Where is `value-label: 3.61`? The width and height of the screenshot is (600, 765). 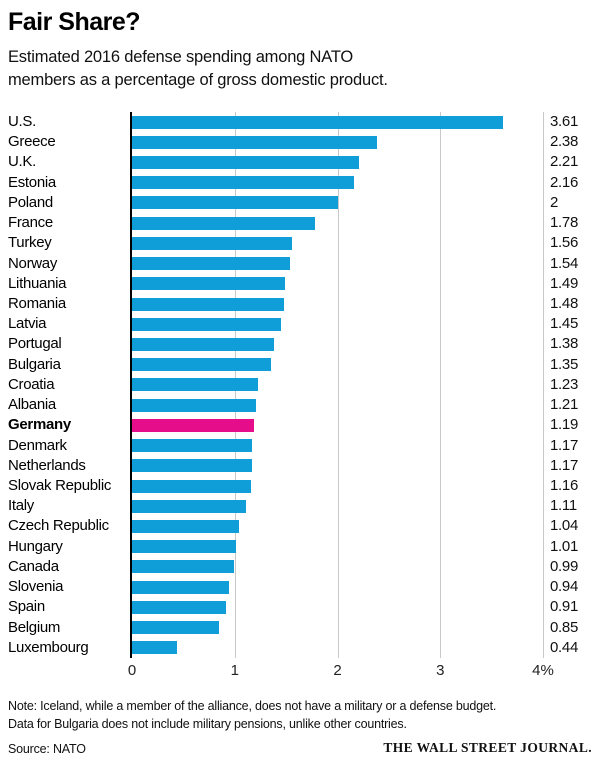
value-label: 3.61 is located at coordinates (564, 121).